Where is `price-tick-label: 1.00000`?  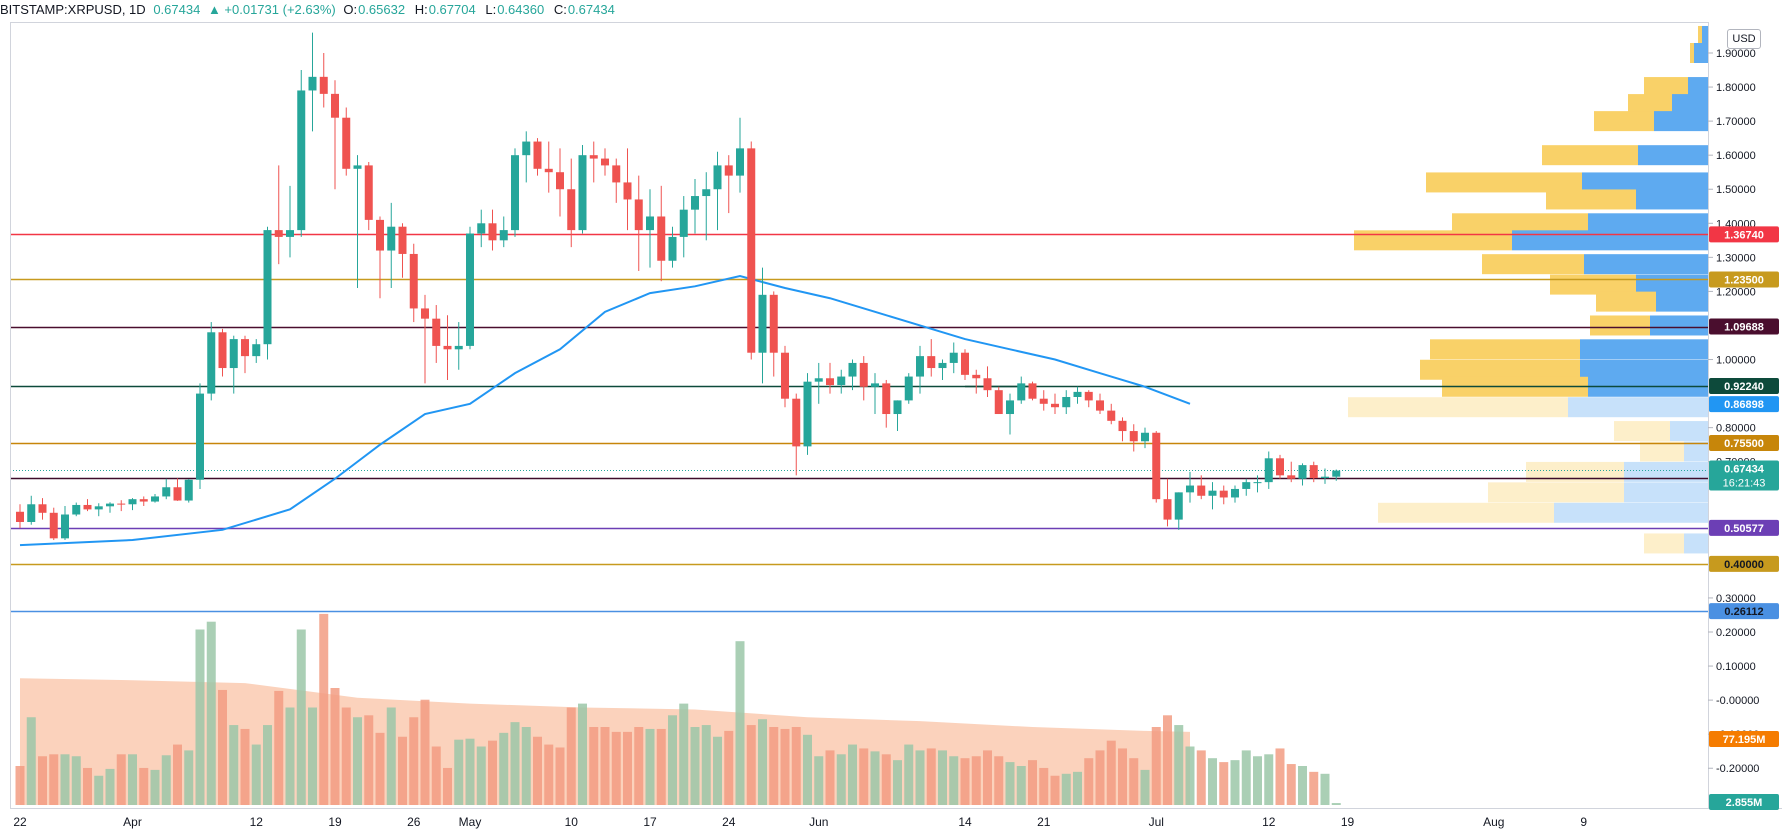
price-tick-label: 1.00000 is located at coordinates (1736, 361).